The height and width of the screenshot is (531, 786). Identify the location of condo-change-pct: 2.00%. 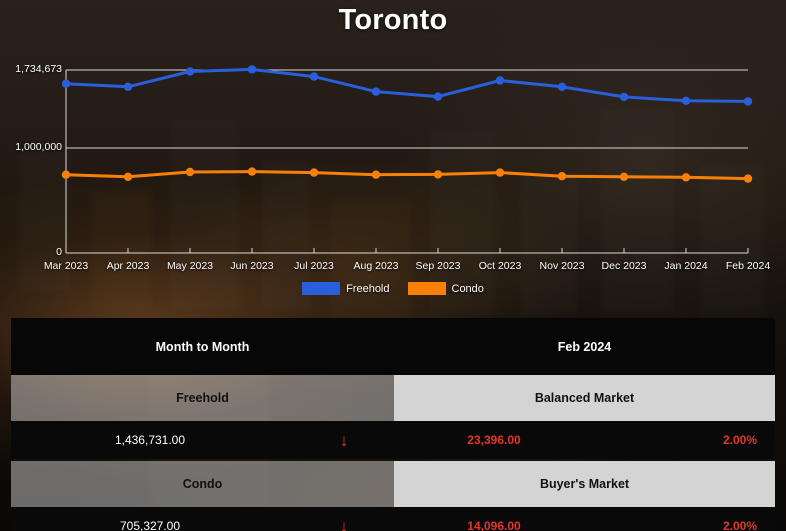
(739, 525).